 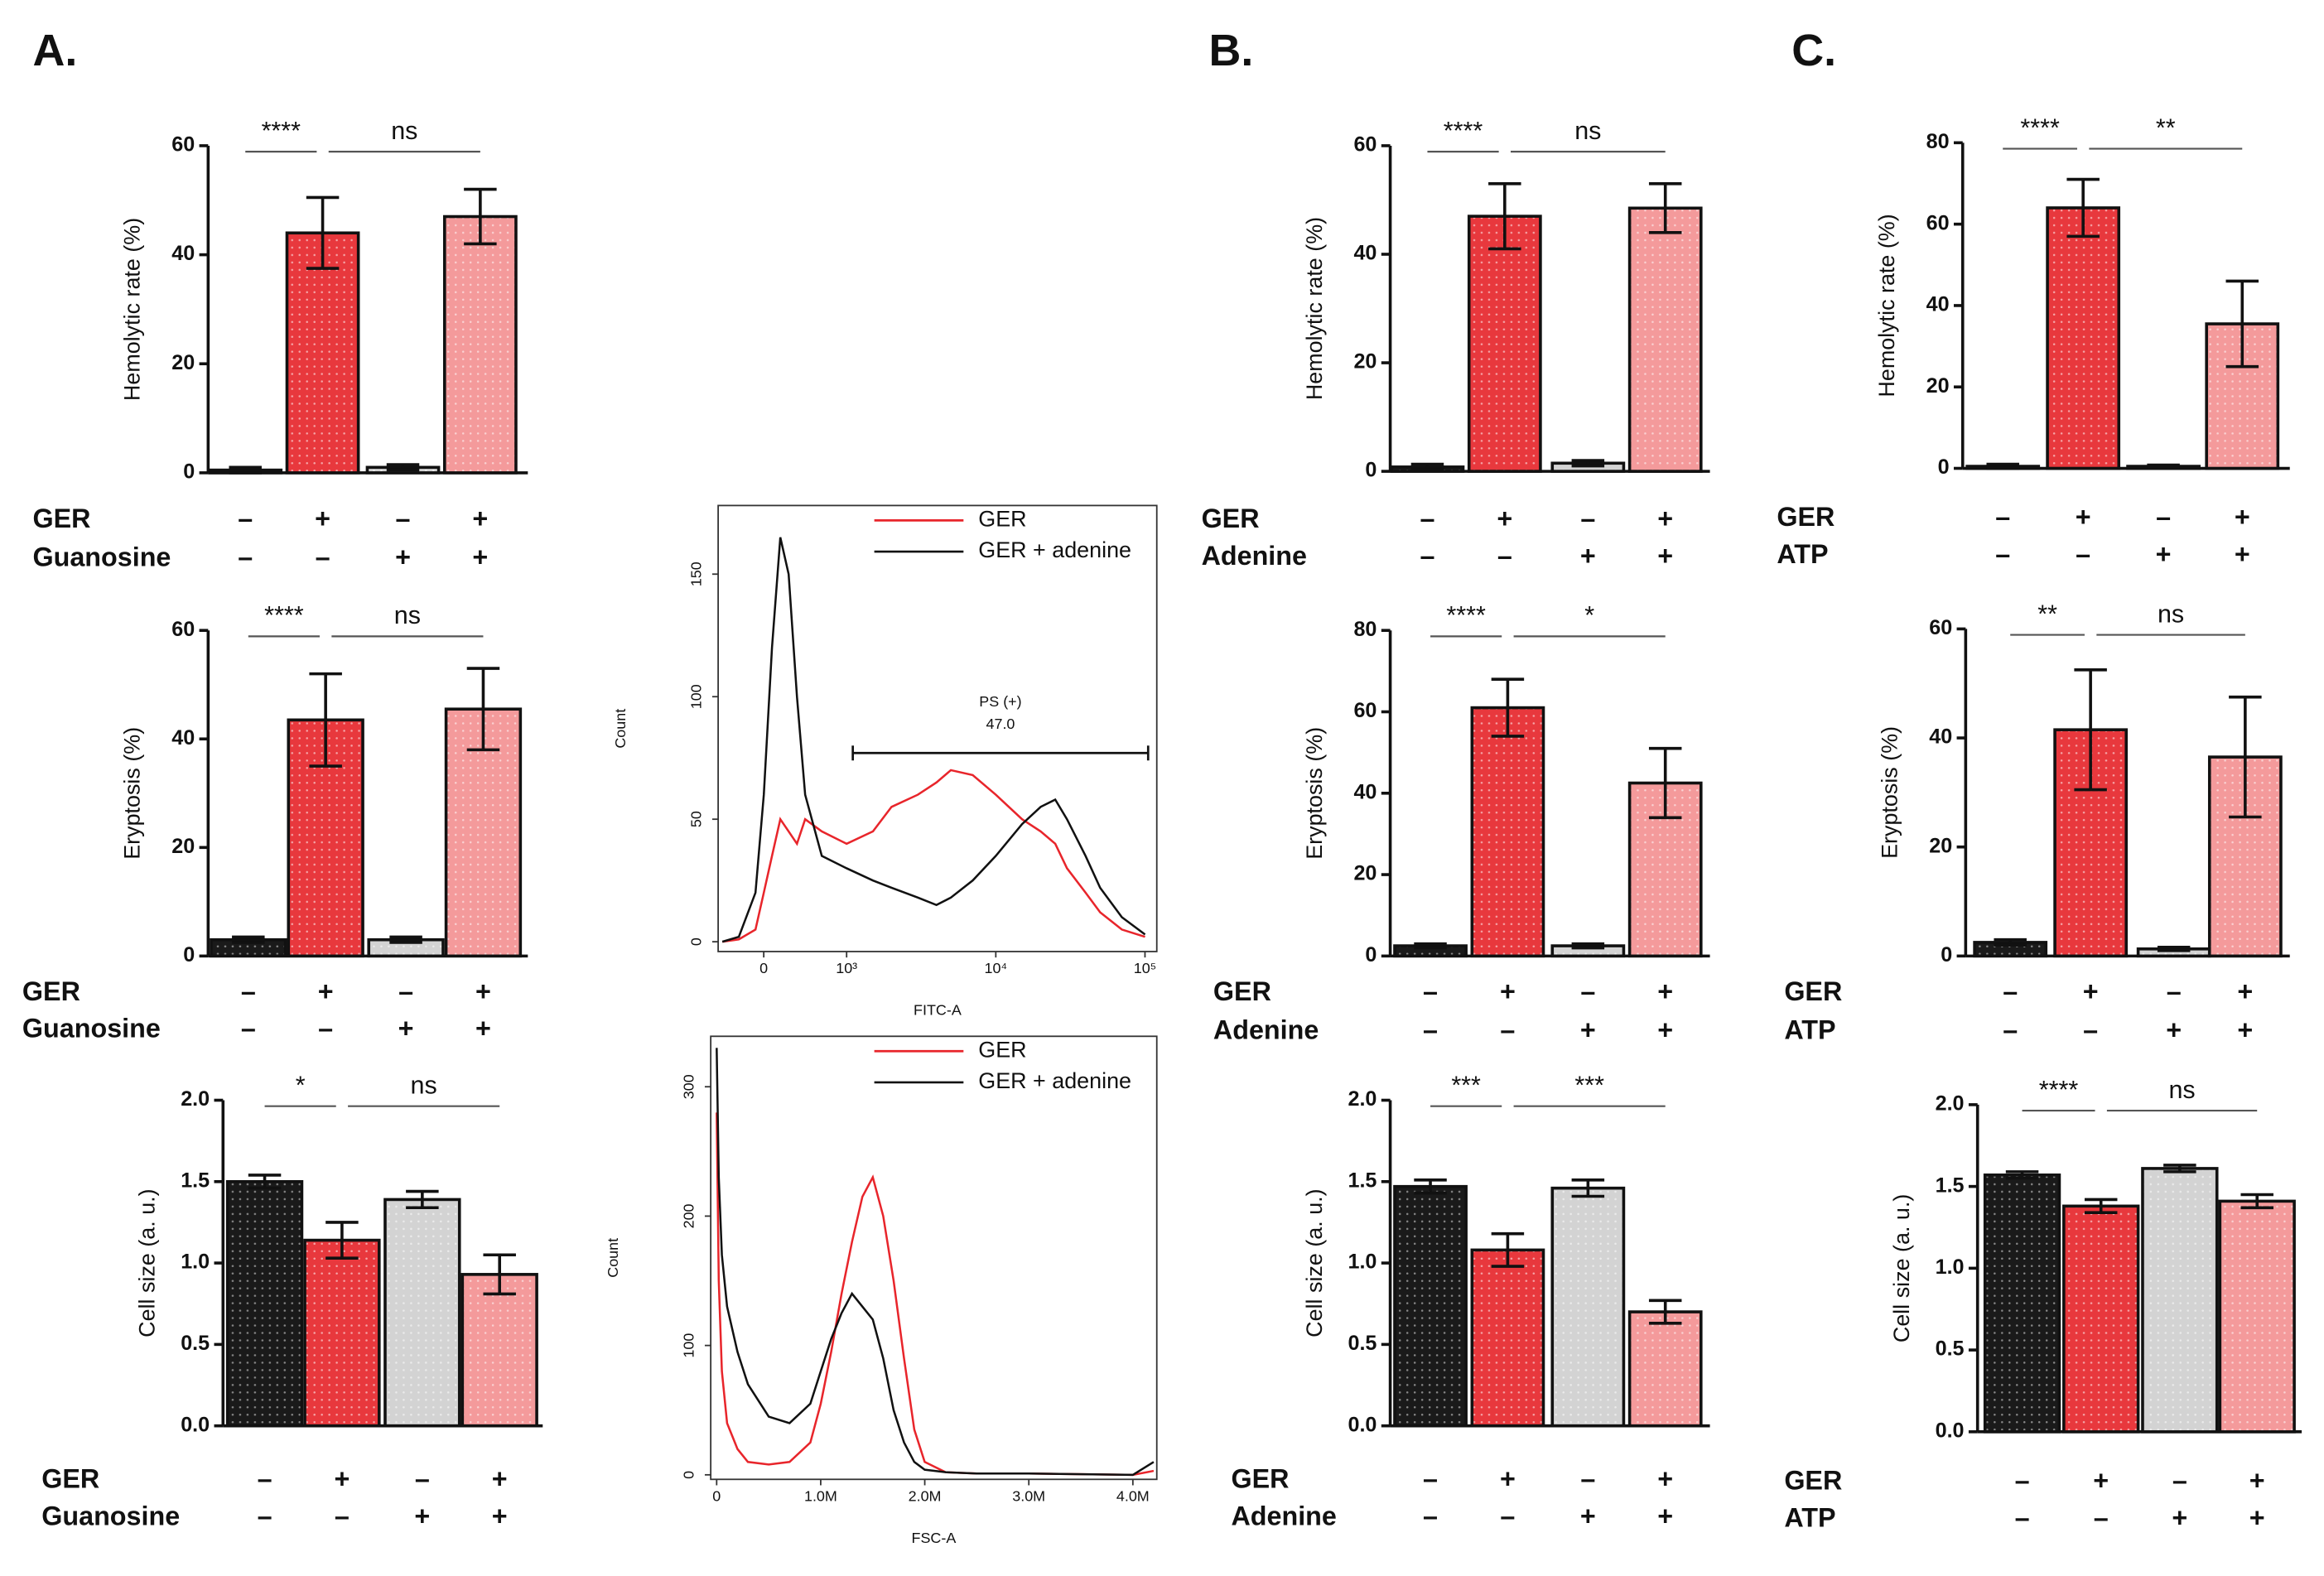 What do you see at coordinates (1002, 518) in the screenshot?
I see `legend-label: GER` at bounding box center [1002, 518].